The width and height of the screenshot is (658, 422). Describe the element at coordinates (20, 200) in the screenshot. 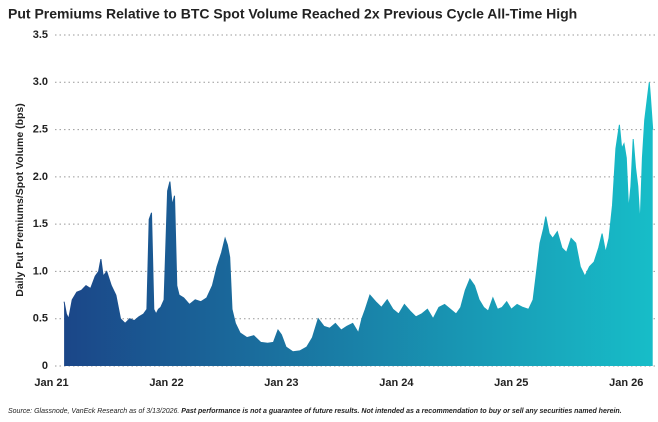

I see `y-axis-title: Daily Put Premiums/Spot Volume (bps)` at that location.